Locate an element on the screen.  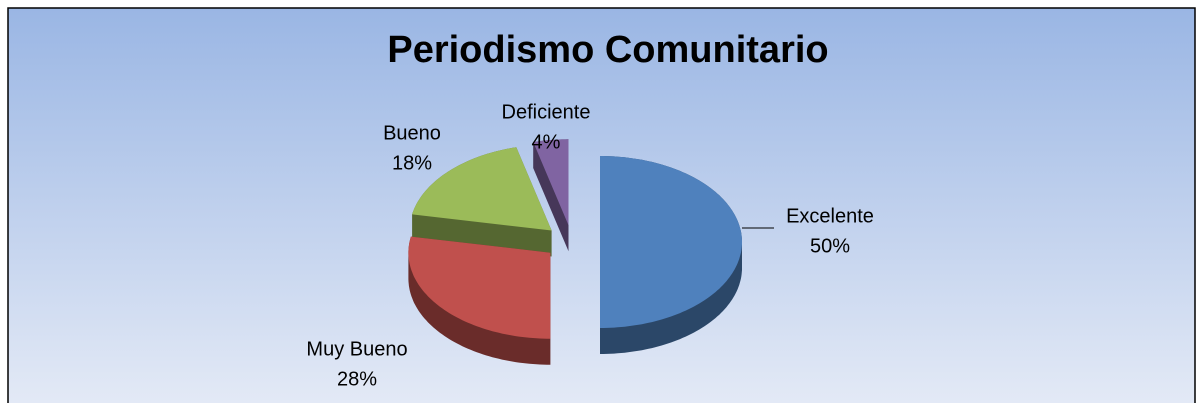
data-label-name: Bueno is located at coordinates (412, 133).